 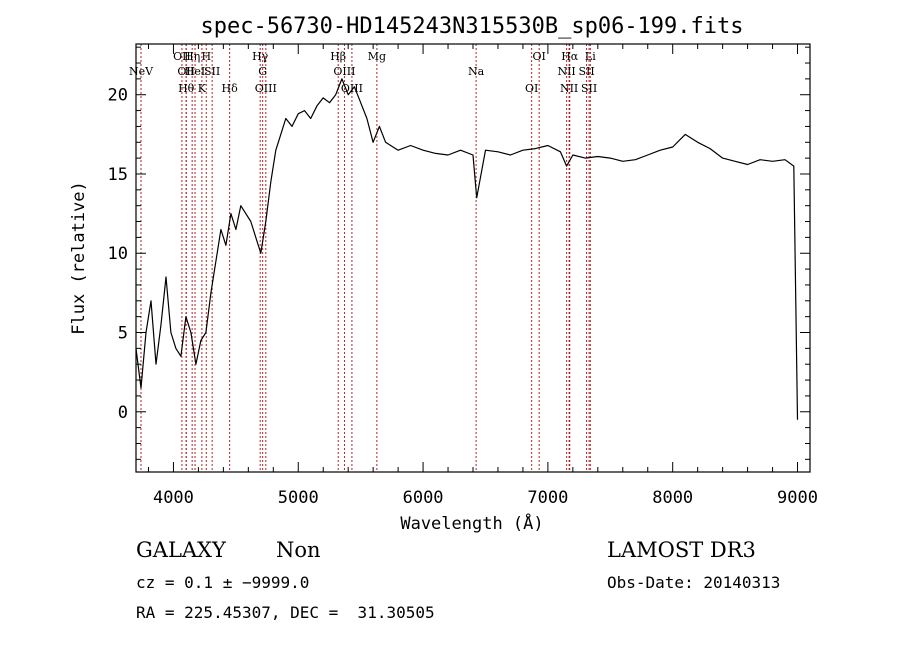 I want to click on line-marker-label: Hδ, so click(x=230, y=88).